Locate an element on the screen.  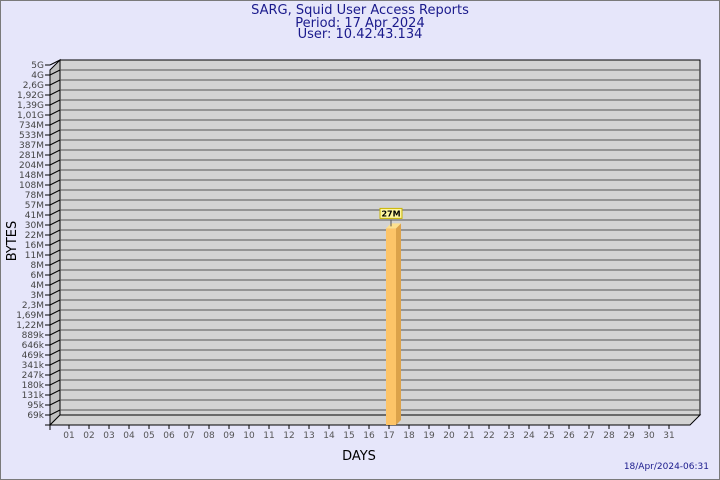
x-tick-label: 30 is located at coordinates (649, 436).